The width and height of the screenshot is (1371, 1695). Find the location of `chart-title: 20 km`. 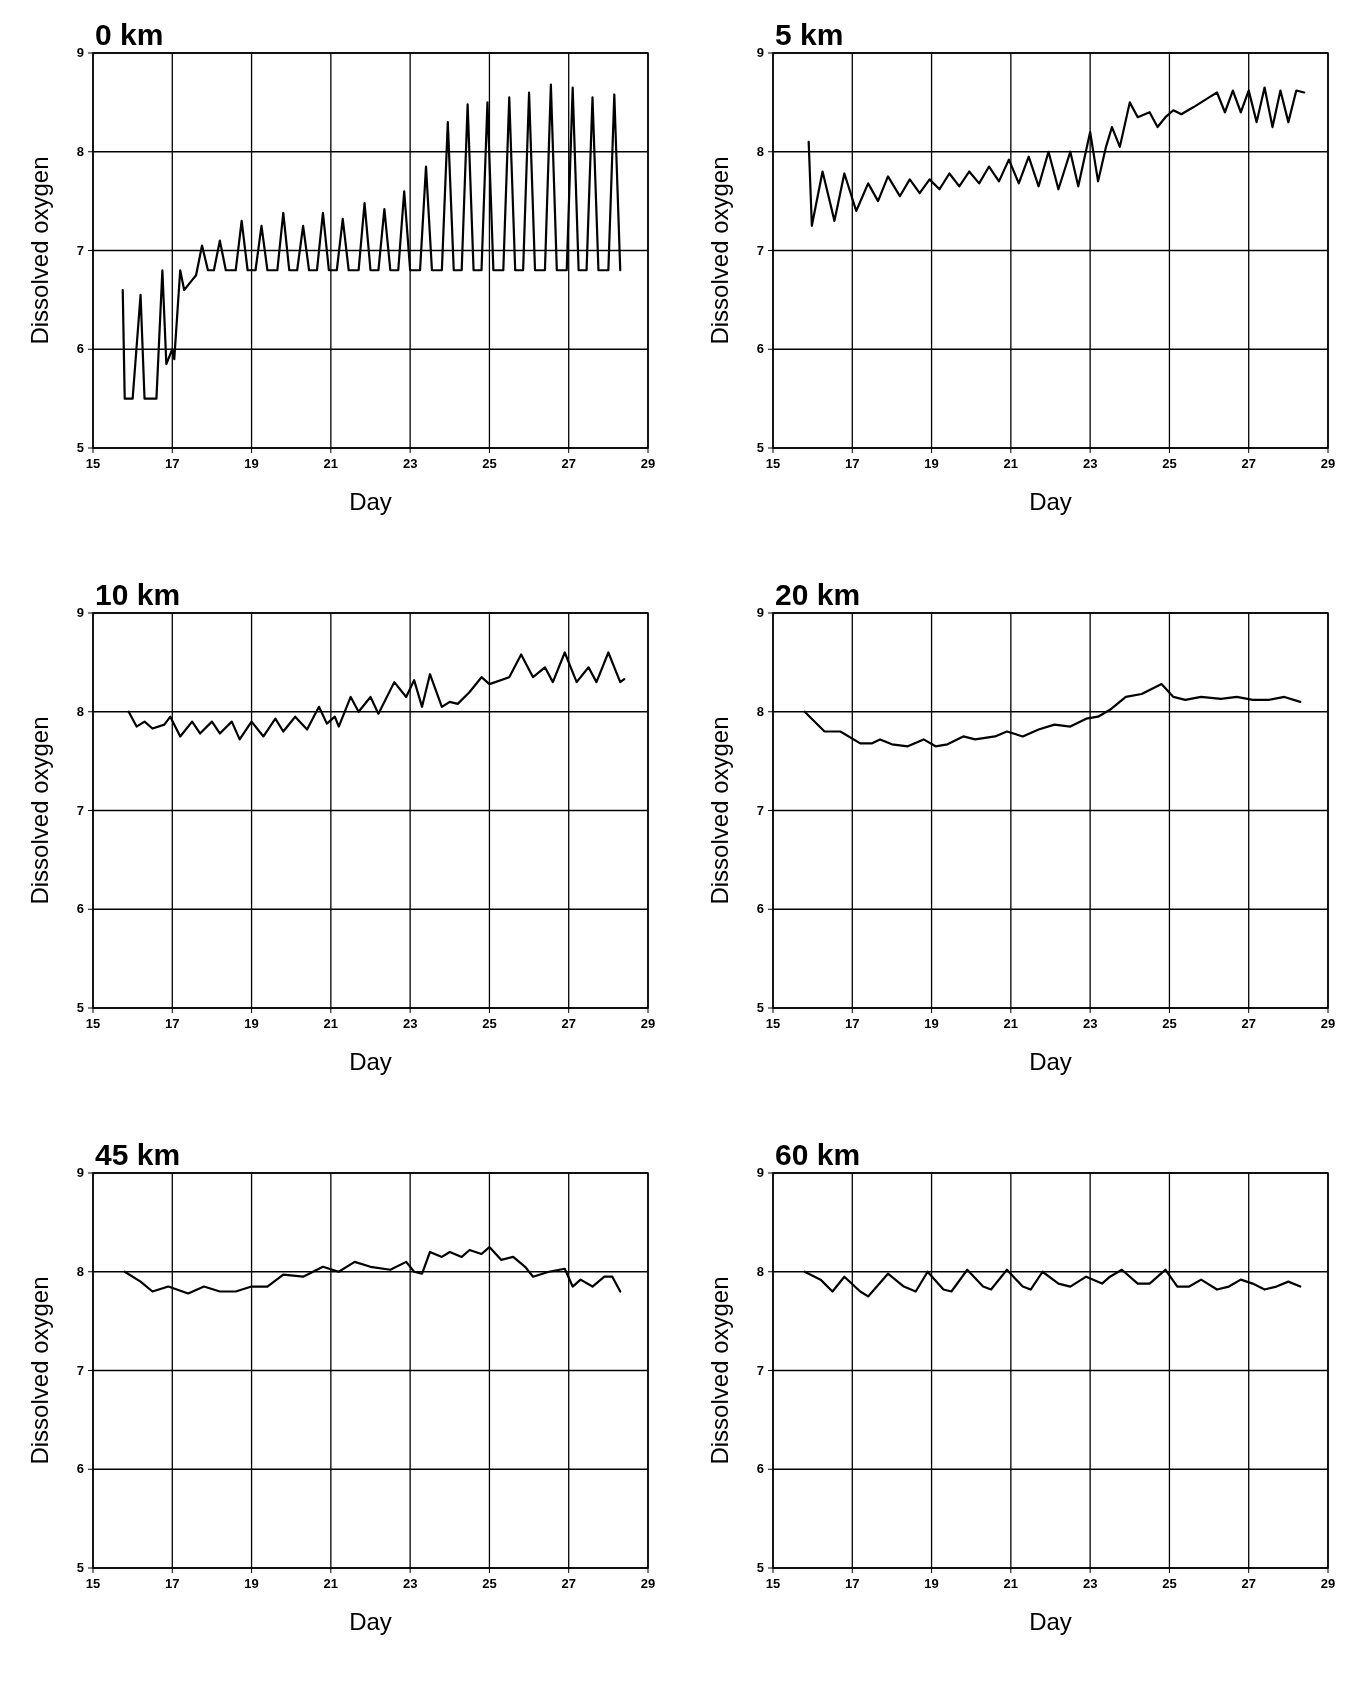

chart-title: 20 km is located at coordinates (818, 594).